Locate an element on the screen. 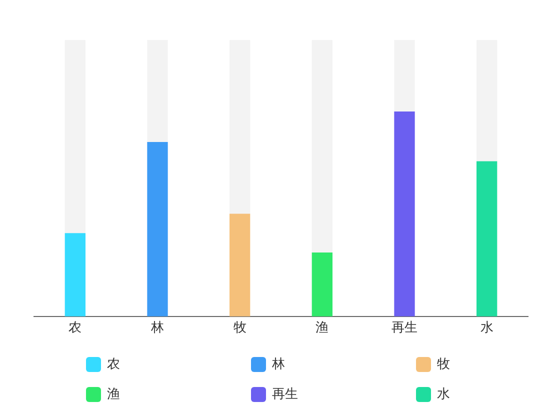  x-tick-label: 林 is located at coordinates (157, 328).